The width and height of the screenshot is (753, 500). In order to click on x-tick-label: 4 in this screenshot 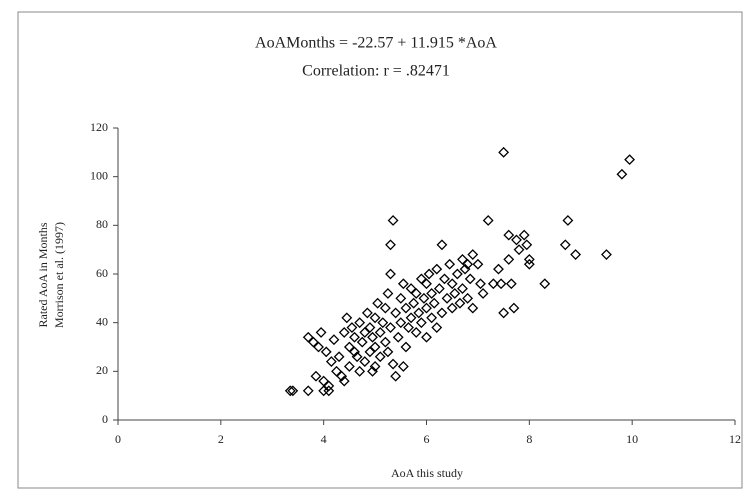, I will do `click(324, 439)`.